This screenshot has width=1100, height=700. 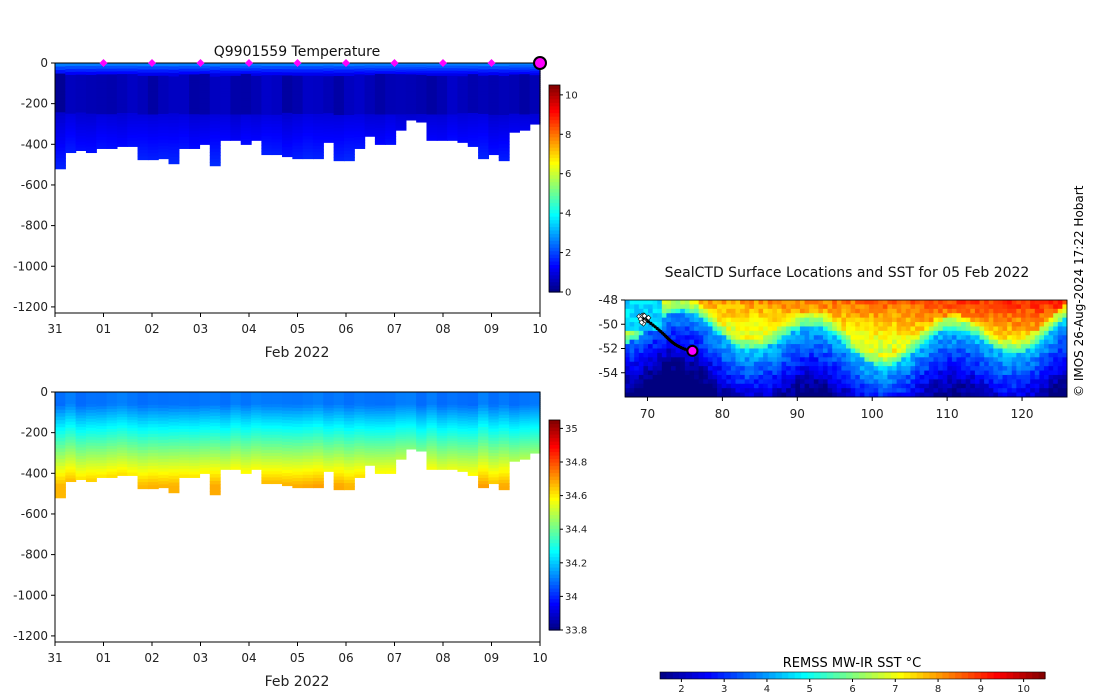 I want to click on salinity-cb-segment, so click(x=554, y=614).